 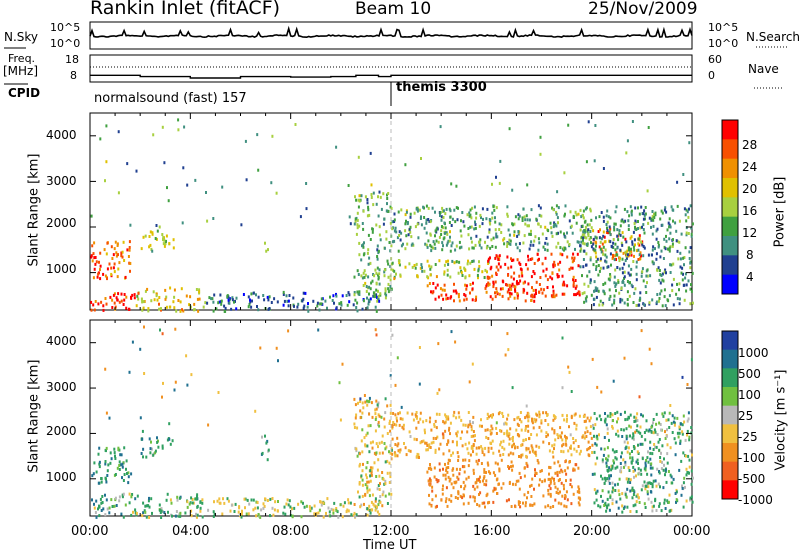 I want to click on nave-label: Nave, so click(x=763, y=69).